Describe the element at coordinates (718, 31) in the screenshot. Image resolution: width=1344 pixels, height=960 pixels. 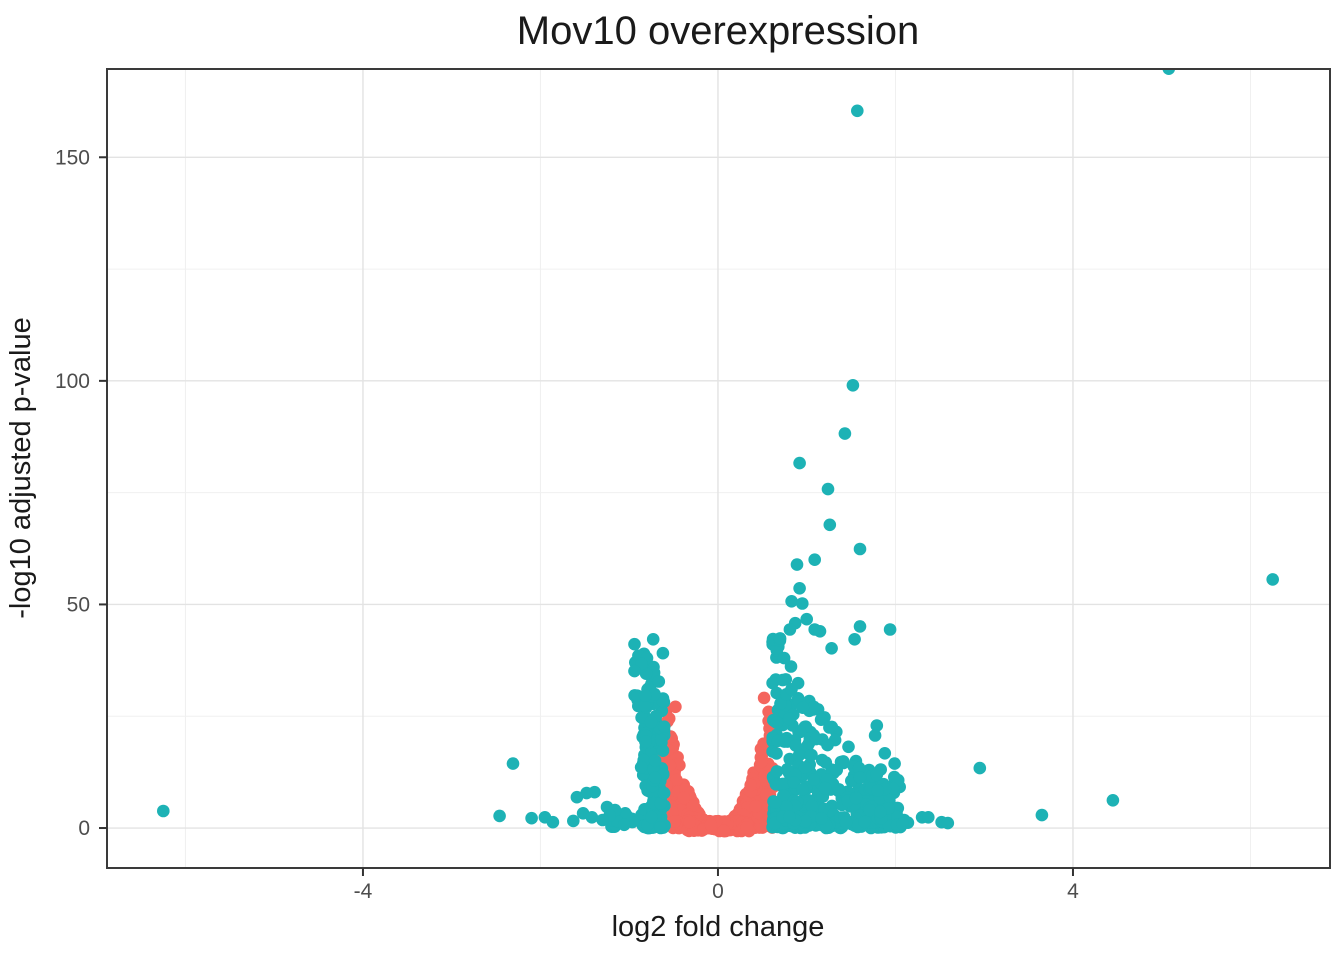
I see `plot-title: Mov10 overexpression` at that location.